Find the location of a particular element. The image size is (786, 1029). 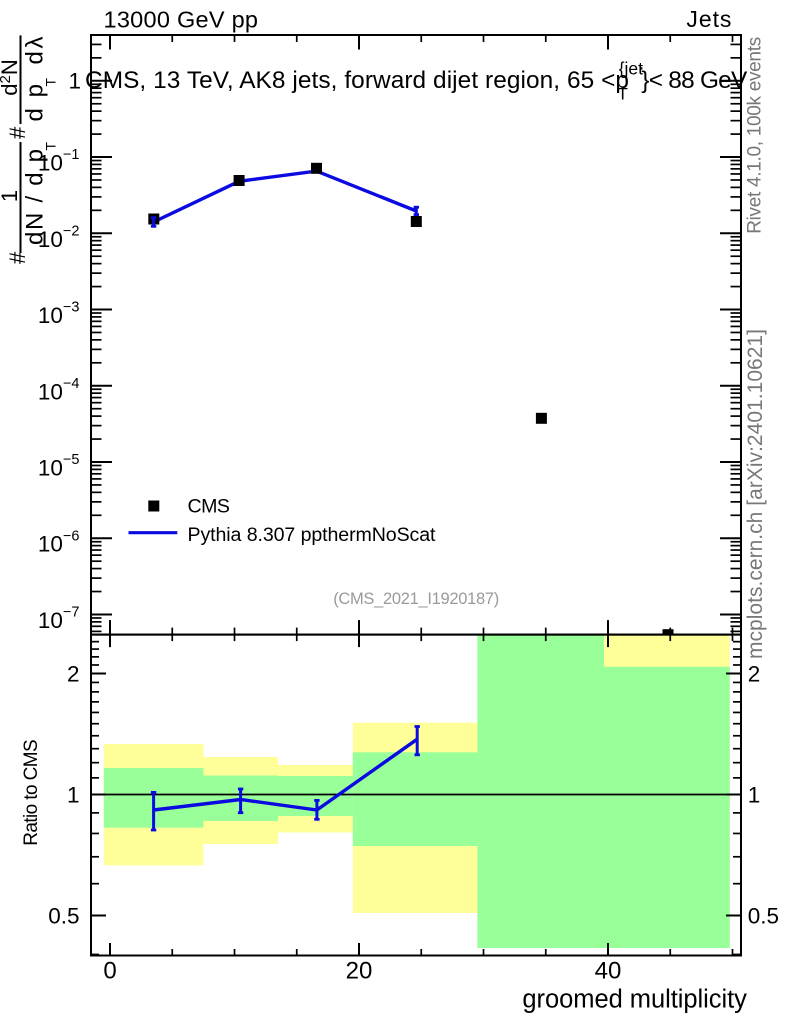

svg-text: {jet is located at coordinates (631, 69).